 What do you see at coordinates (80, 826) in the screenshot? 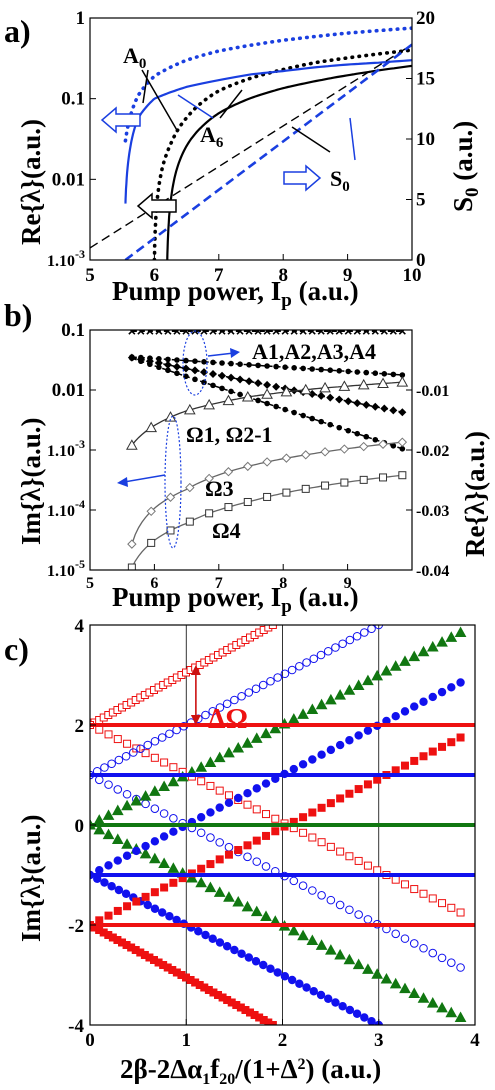
I see `panel-c-ytick-label: 0` at bounding box center [80, 826].